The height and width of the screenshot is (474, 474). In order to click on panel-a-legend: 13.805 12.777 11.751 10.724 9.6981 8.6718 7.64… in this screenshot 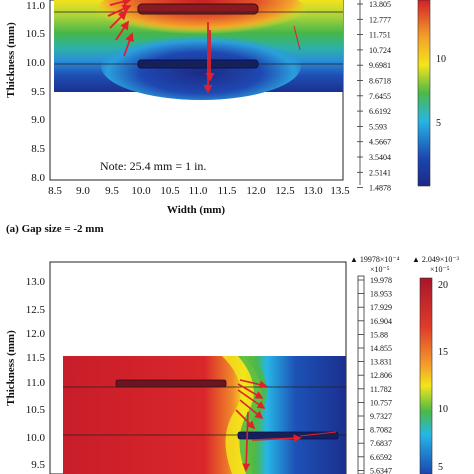, I will do `click(374, 96)`.